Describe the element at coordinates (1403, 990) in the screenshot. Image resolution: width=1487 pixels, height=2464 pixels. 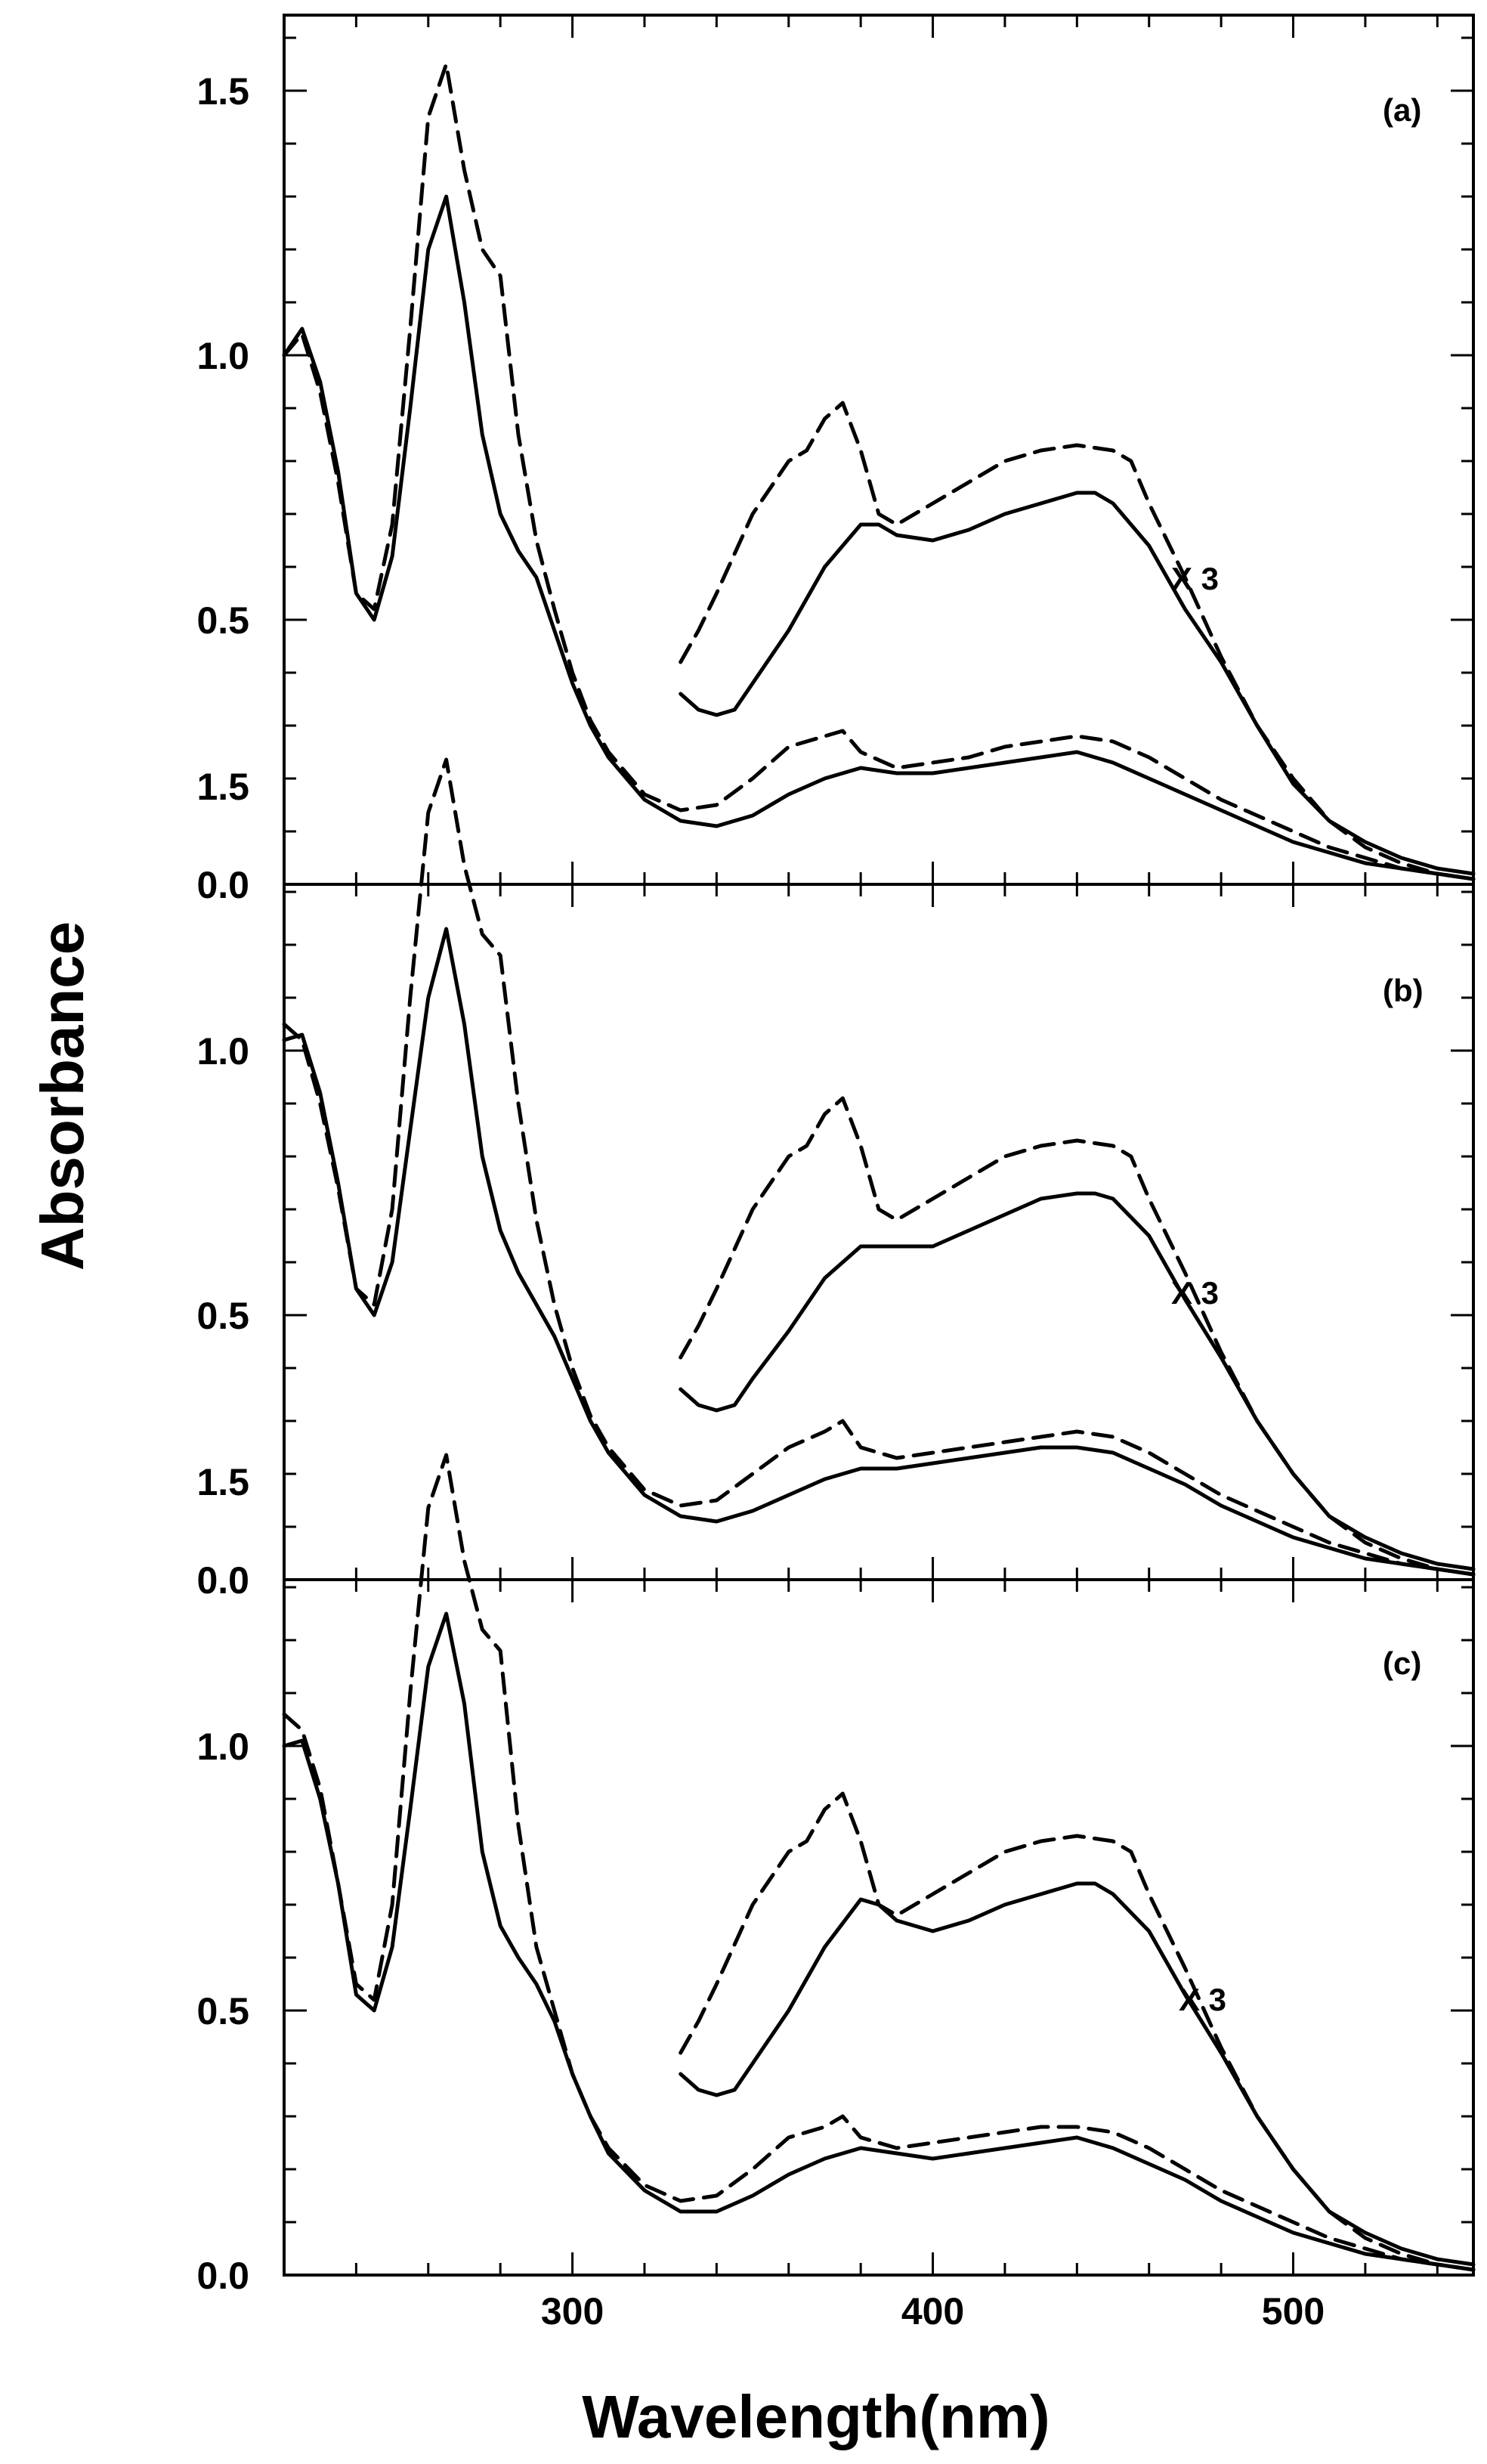
I see `panel-label: (b)` at that location.